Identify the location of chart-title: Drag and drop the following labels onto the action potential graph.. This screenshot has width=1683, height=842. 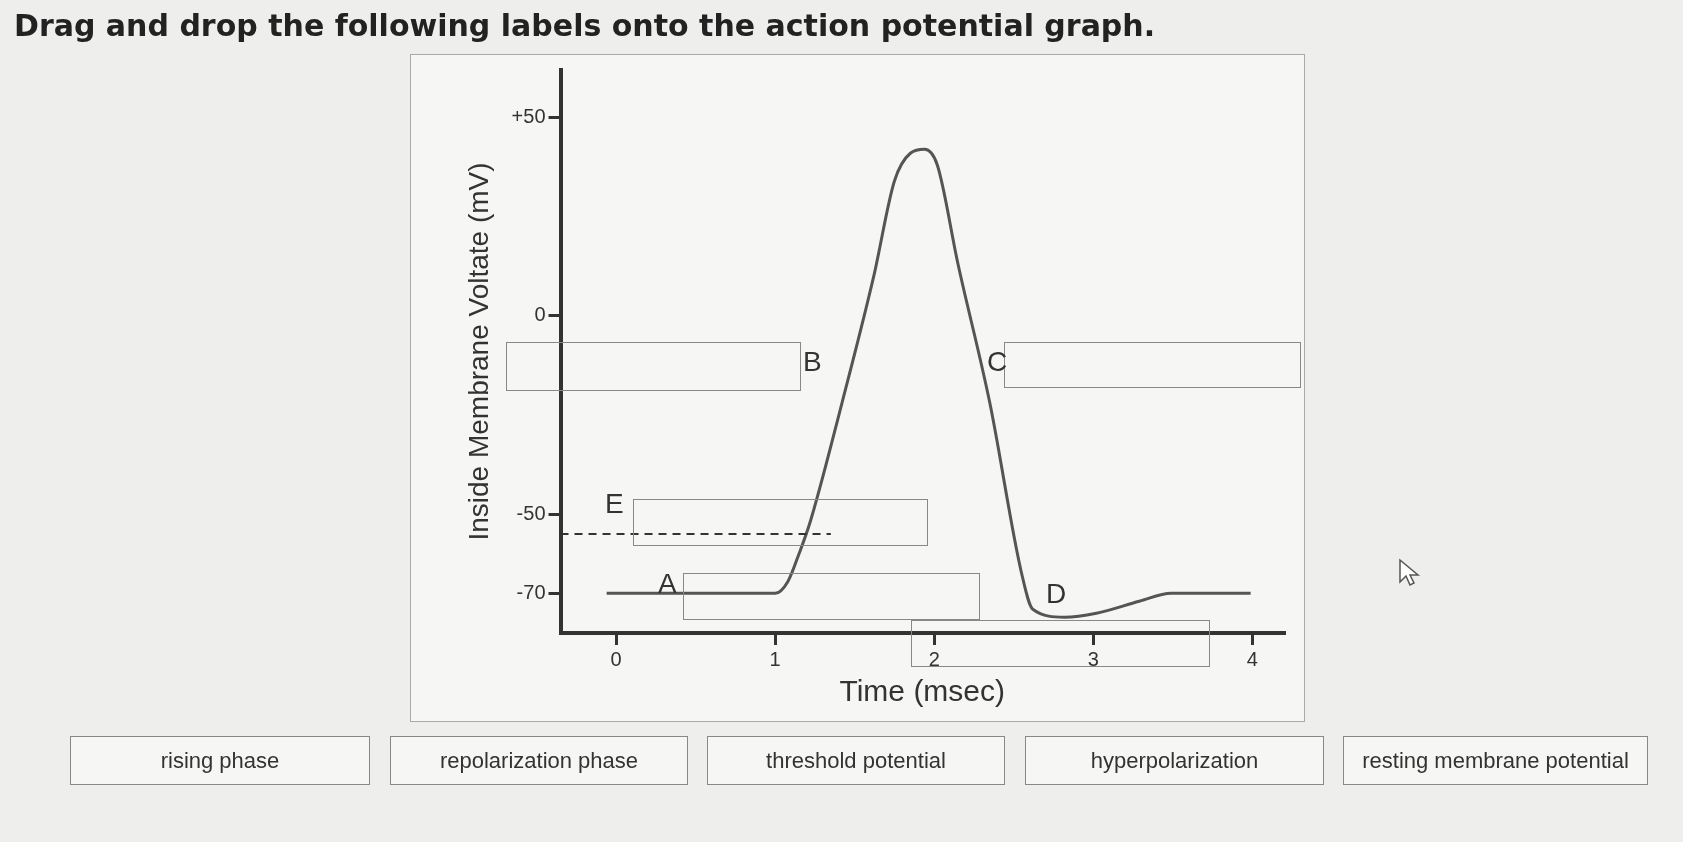
(585, 25).